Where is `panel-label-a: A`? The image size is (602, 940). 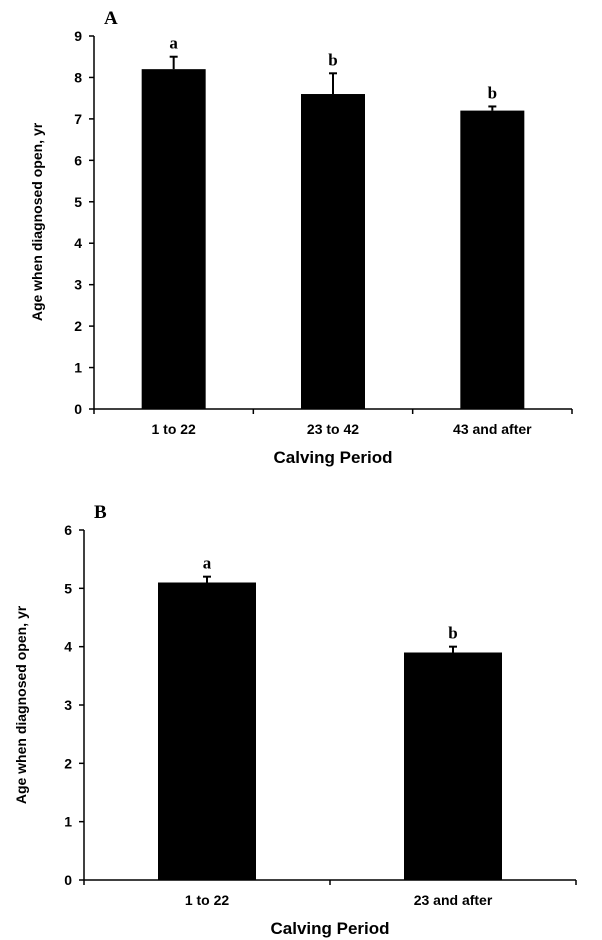 panel-label-a: A is located at coordinates (111, 18).